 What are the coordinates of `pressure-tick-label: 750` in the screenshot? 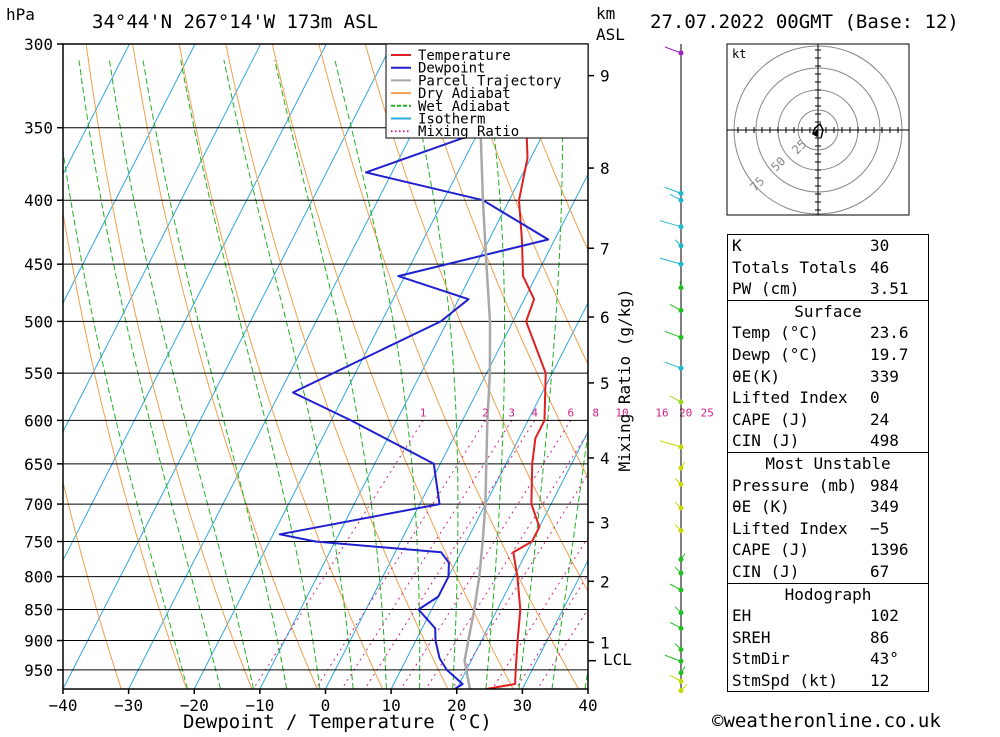 It's located at (38, 542).